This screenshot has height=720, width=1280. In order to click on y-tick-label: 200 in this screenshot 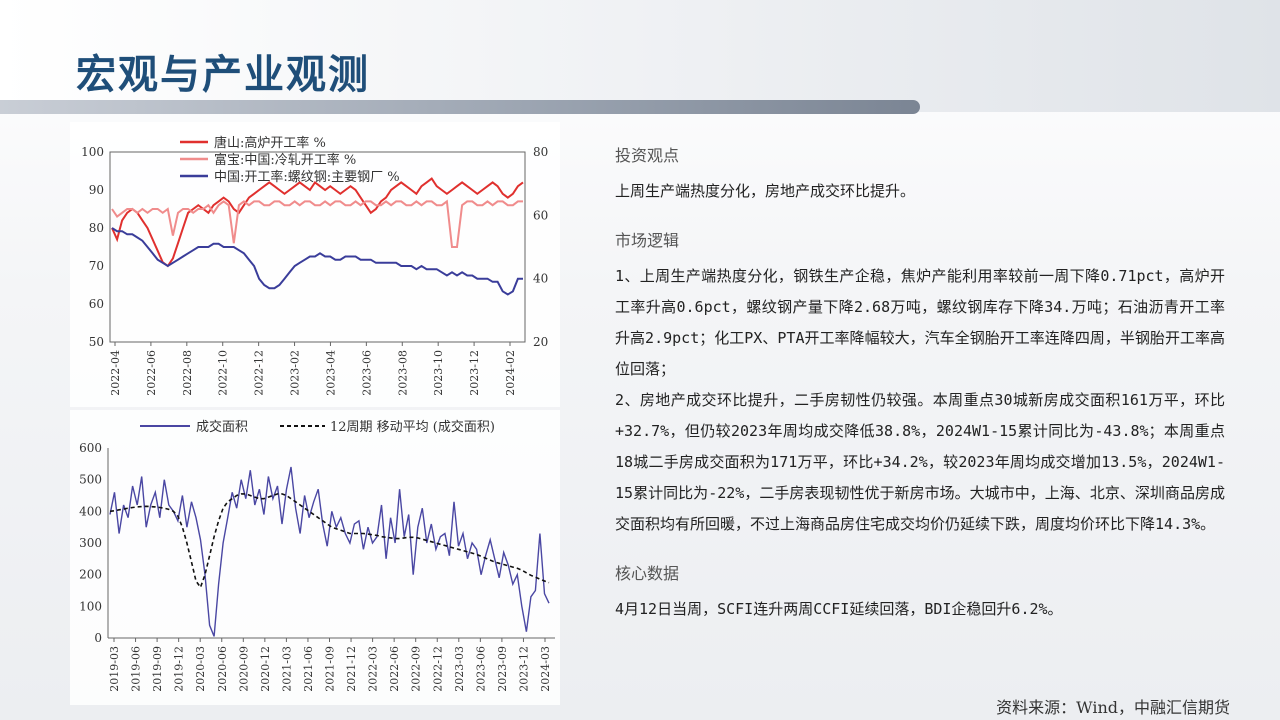, I will do `click(90, 575)`.